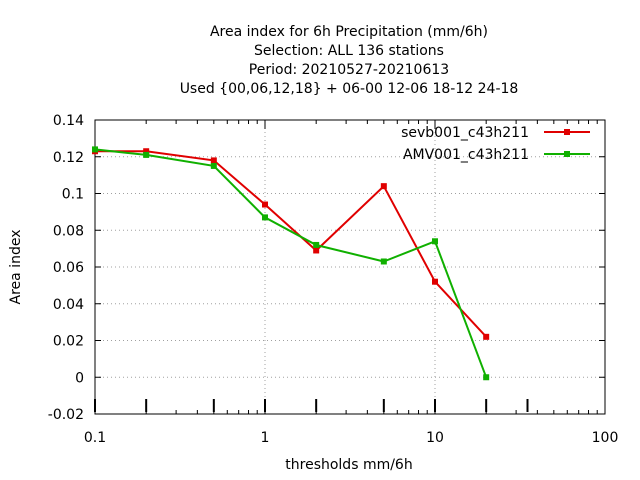  I want to click on y-tick-label: 0, so click(79, 378).